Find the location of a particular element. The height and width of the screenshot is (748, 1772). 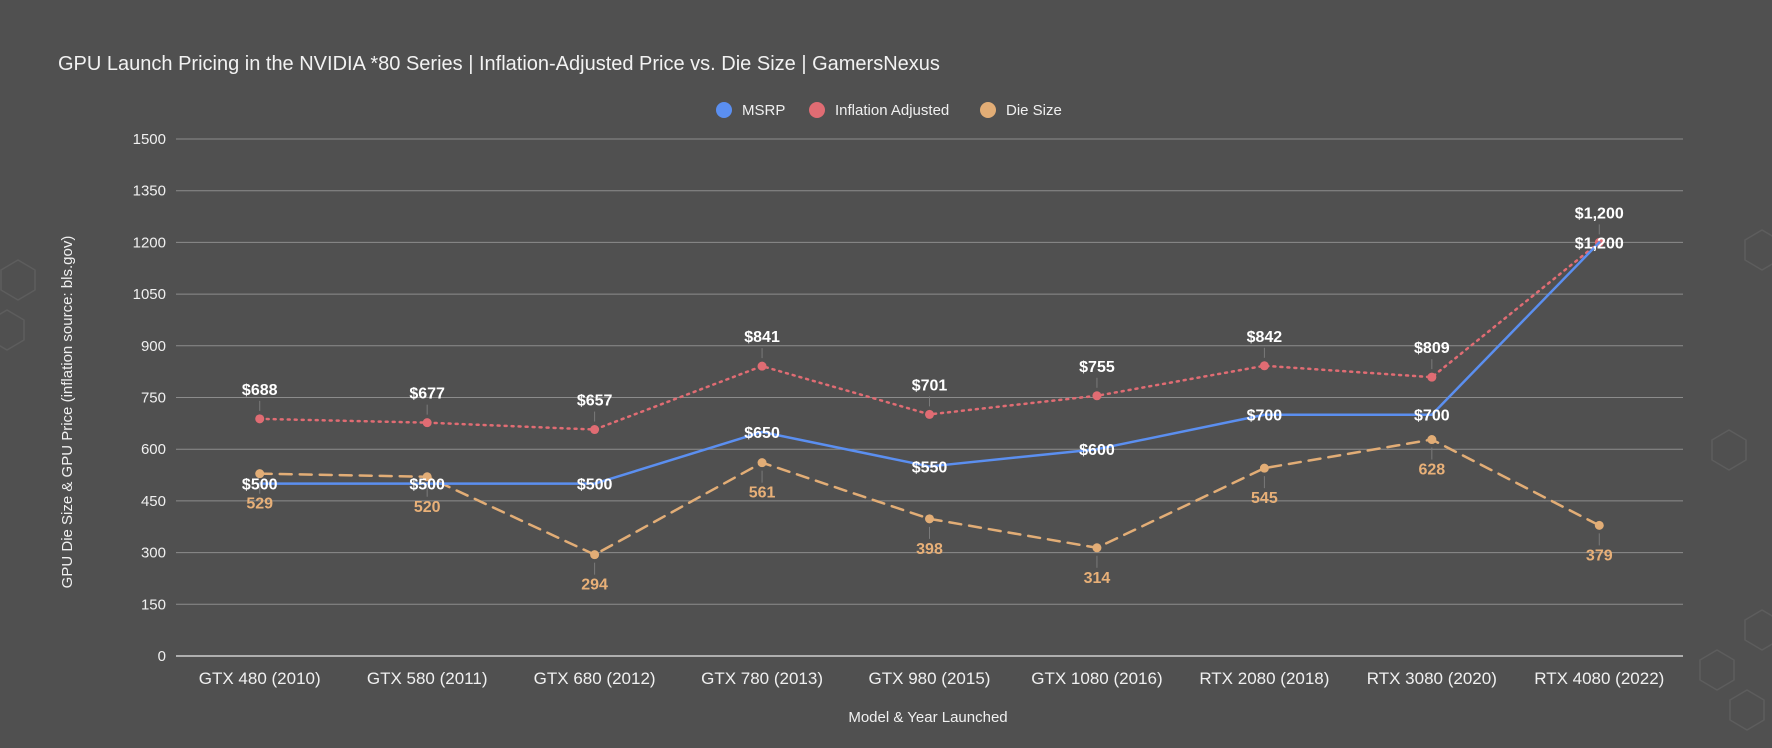

inflation-data-label: $701 is located at coordinates (930, 385).